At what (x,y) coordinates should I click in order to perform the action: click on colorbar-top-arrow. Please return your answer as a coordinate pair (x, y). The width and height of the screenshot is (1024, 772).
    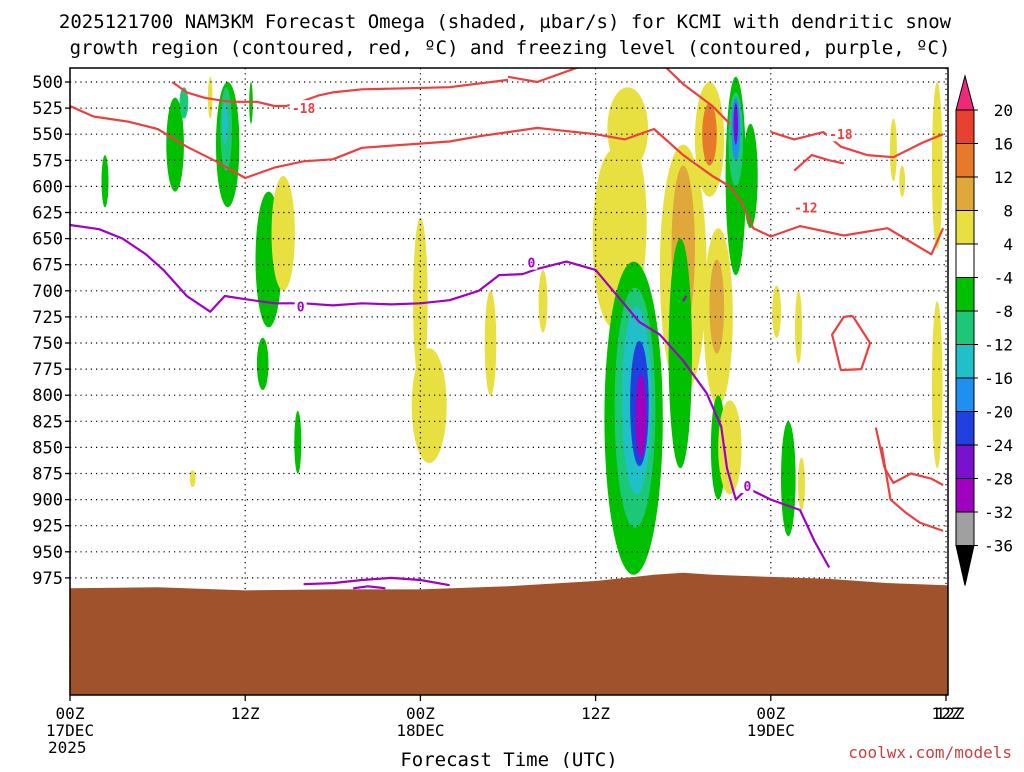
    Looking at the image, I should click on (965, 92).